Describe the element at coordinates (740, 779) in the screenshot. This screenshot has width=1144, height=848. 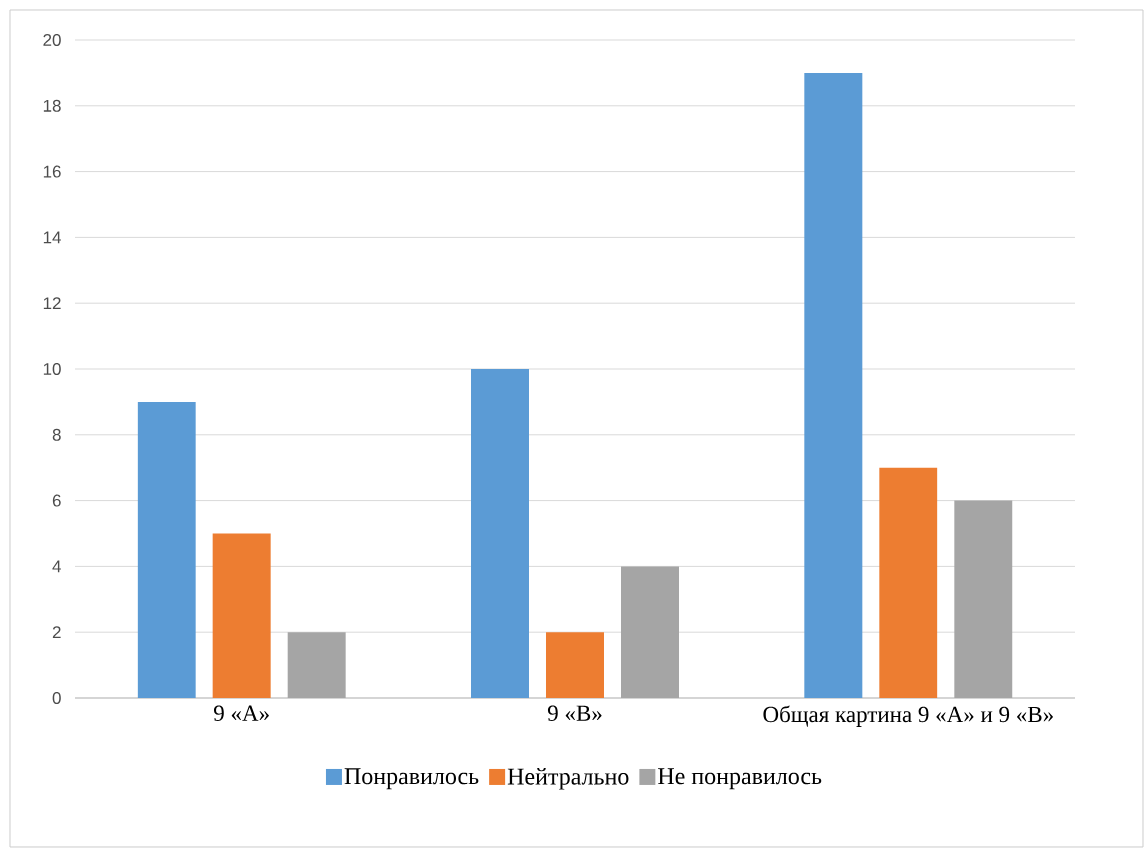
I see `legend-label: Не понравилось` at that location.